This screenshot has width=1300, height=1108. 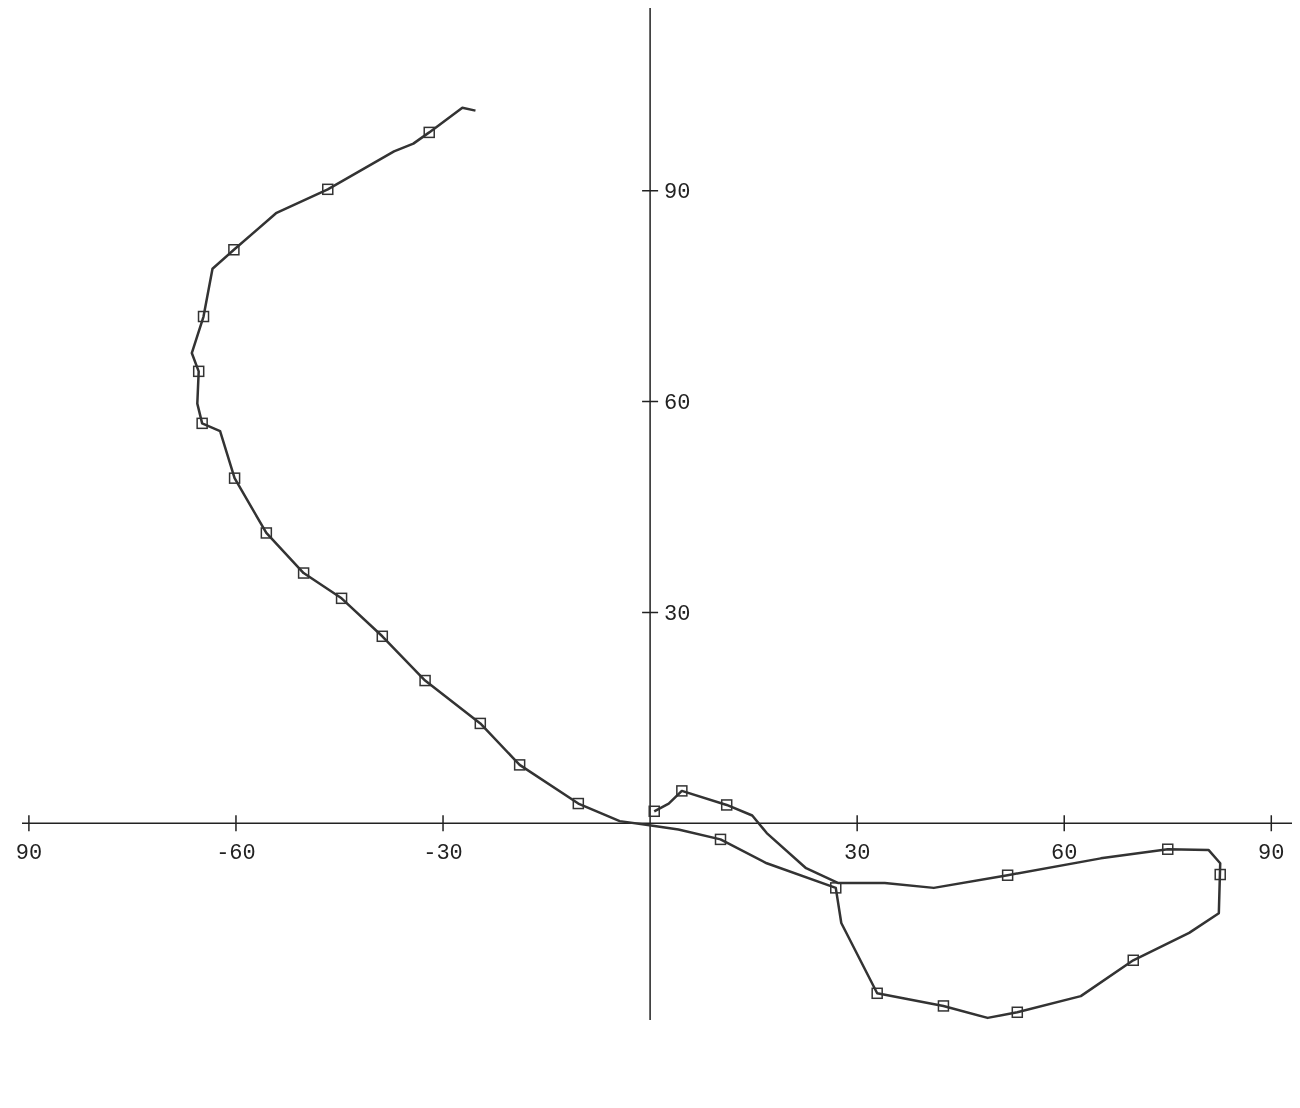 I want to click on x-tick-label: -30, so click(x=443, y=854).